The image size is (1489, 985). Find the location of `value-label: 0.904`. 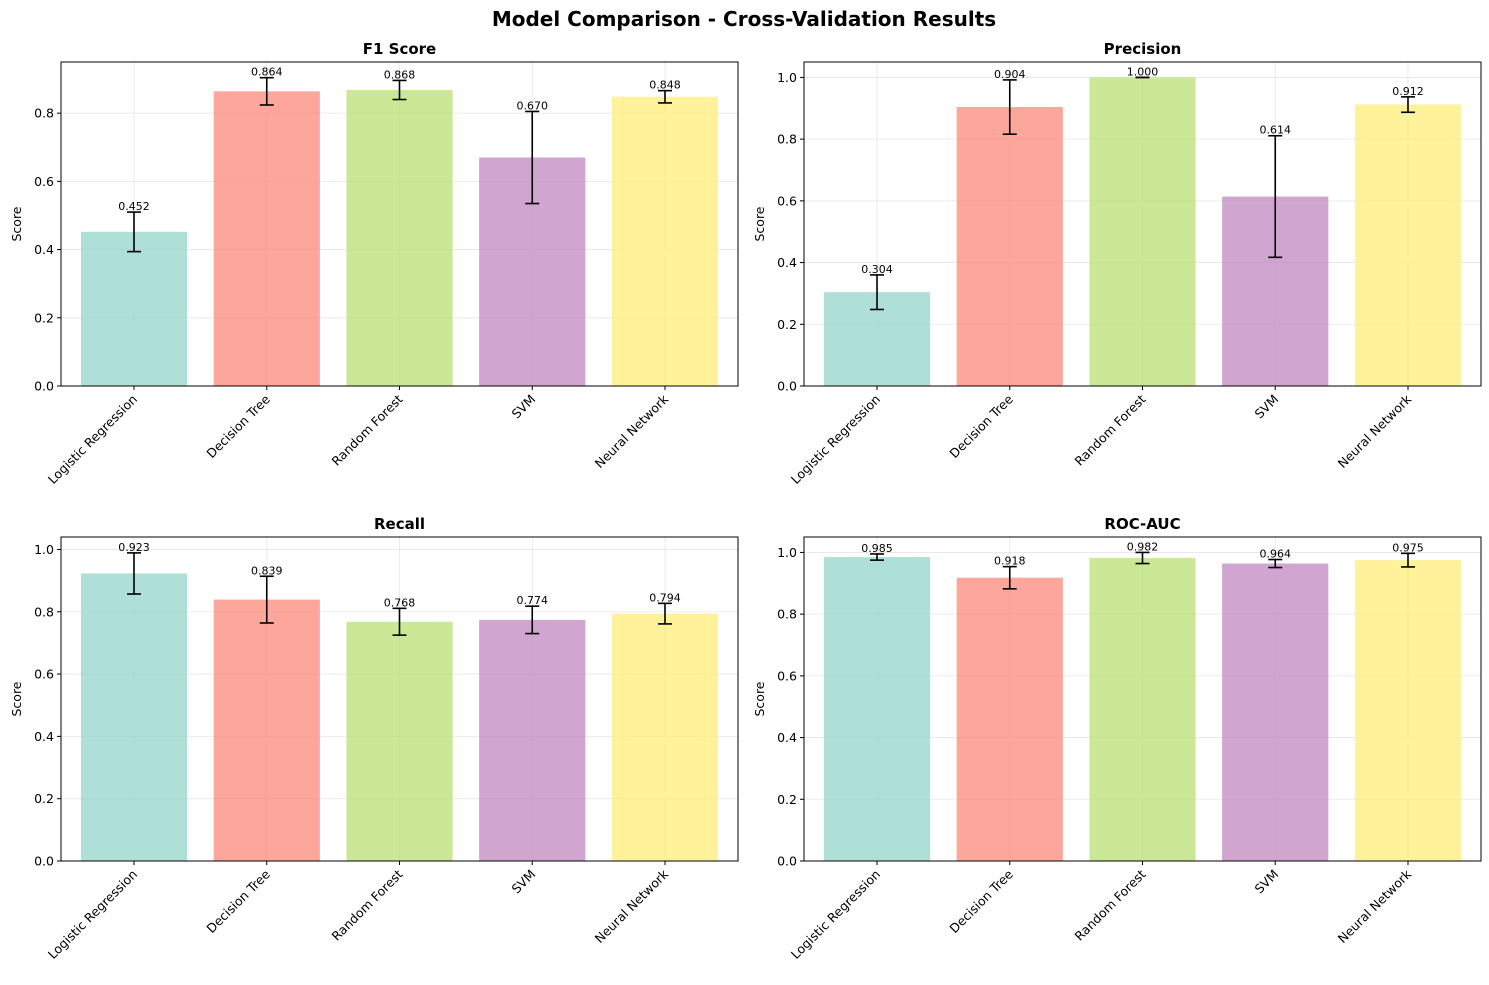

value-label: 0.904 is located at coordinates (1010, 74).